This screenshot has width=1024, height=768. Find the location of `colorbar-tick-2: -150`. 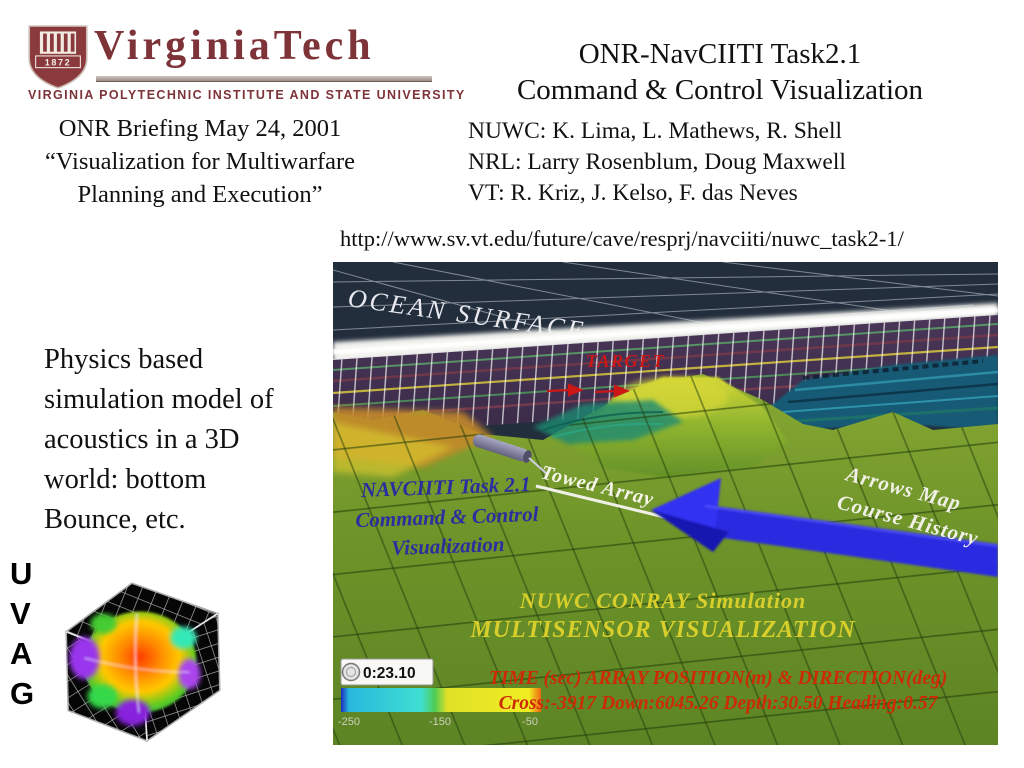

colorbar-tick-2: -150 is located at coordinates (440, 722).